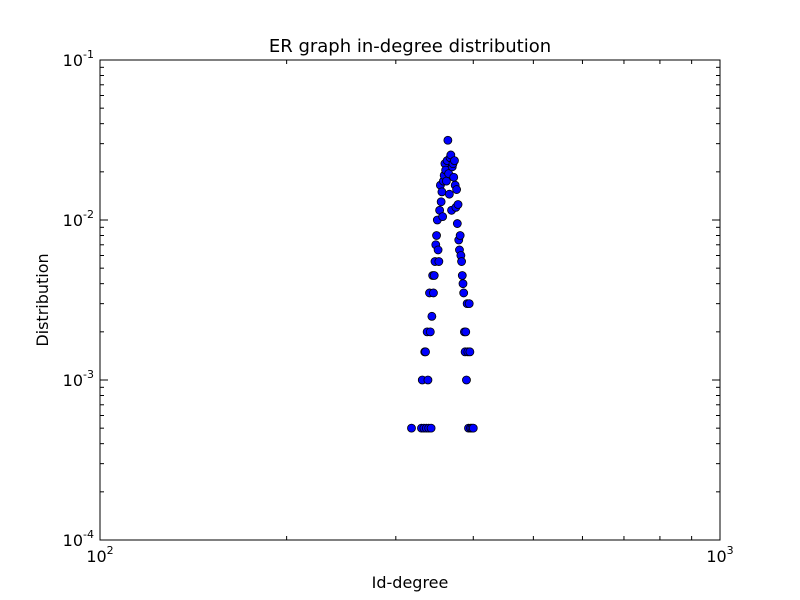 The height and width of the screenshot is (600, 800). I want to click on y-tick-label: 10⁻⁴, so click(78, 539).